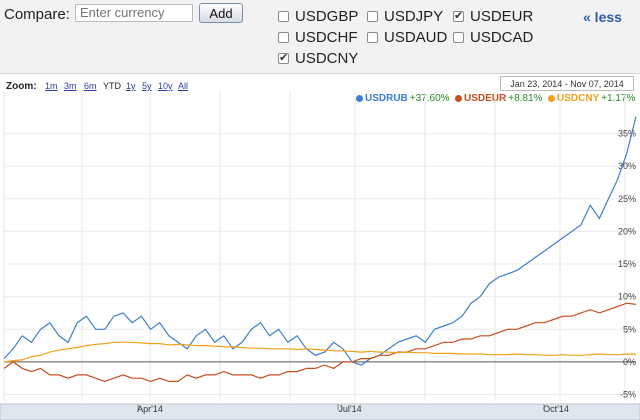 The width and height of the screenshot is (640, 420). I want to click on legend-series-name: USDEUR, so click(485, 98).